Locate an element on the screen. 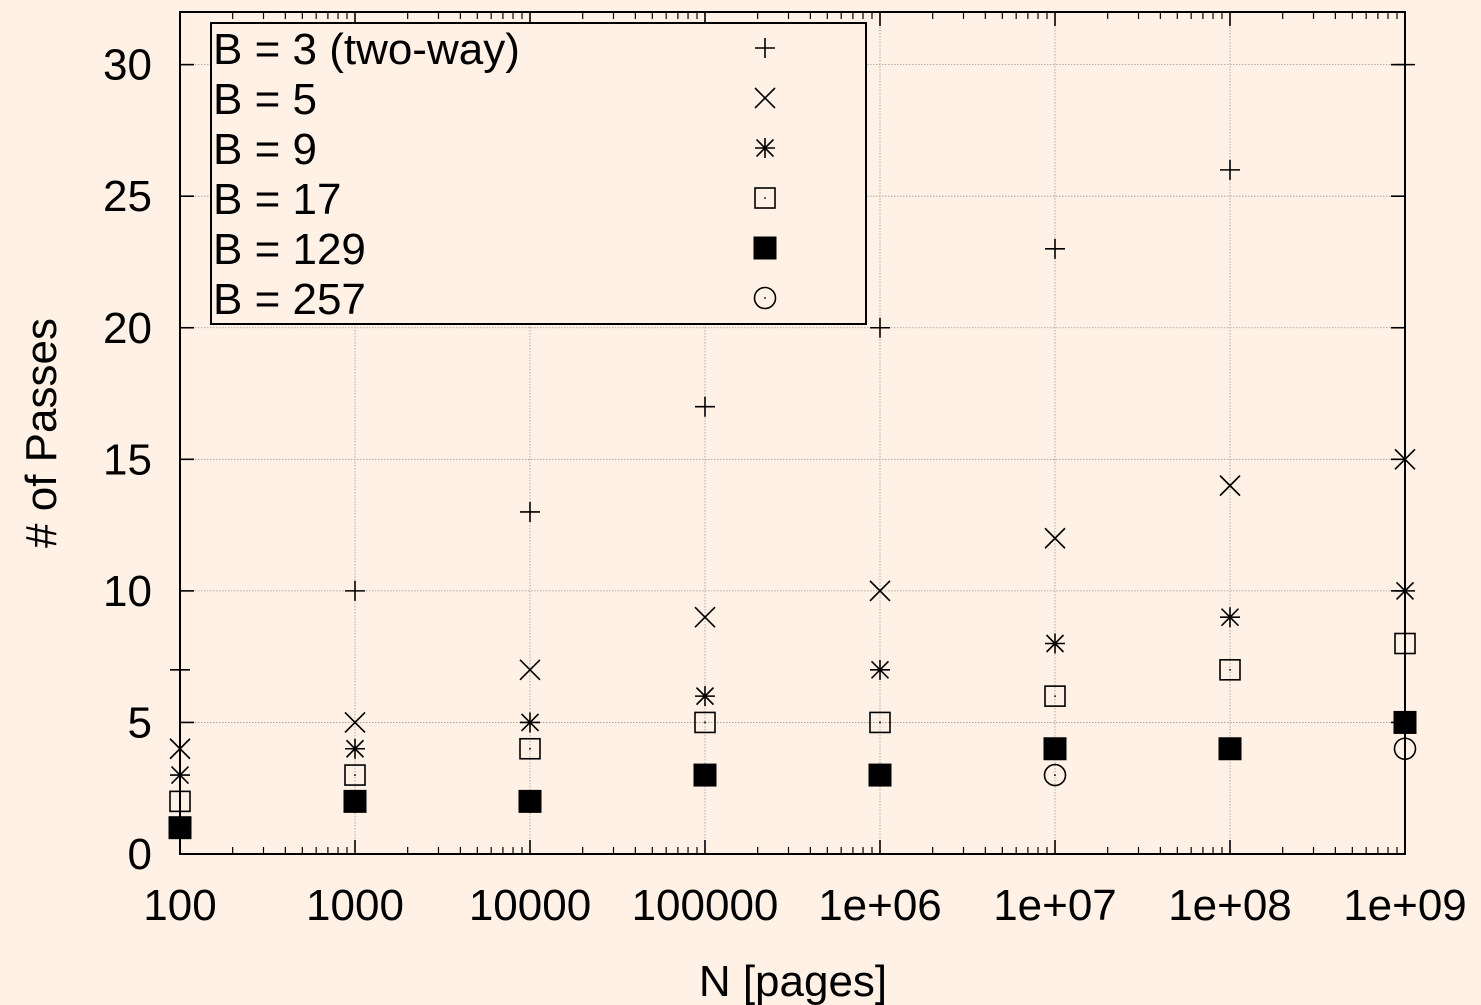 The width and height of the screenshot is (1481, 1005). legend-box is located at coordinates (538, 173).